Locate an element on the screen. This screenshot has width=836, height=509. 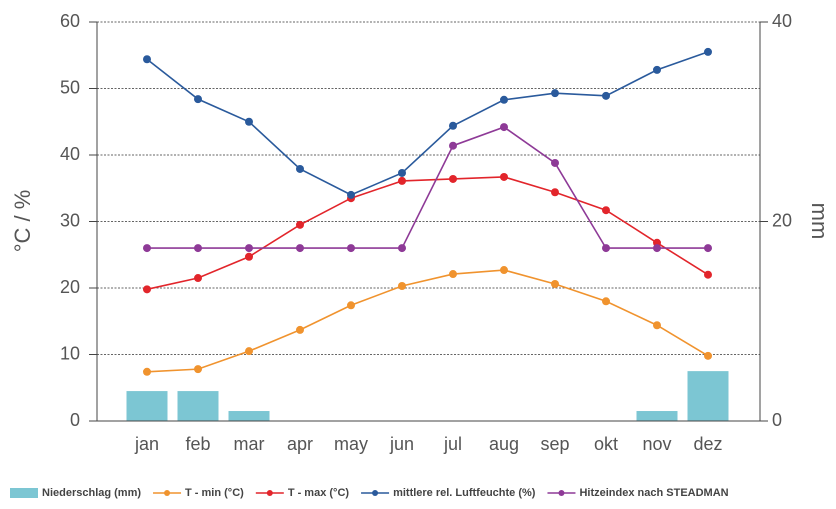
legend-label: T - min (°C) is located at coordinates (214, 493).